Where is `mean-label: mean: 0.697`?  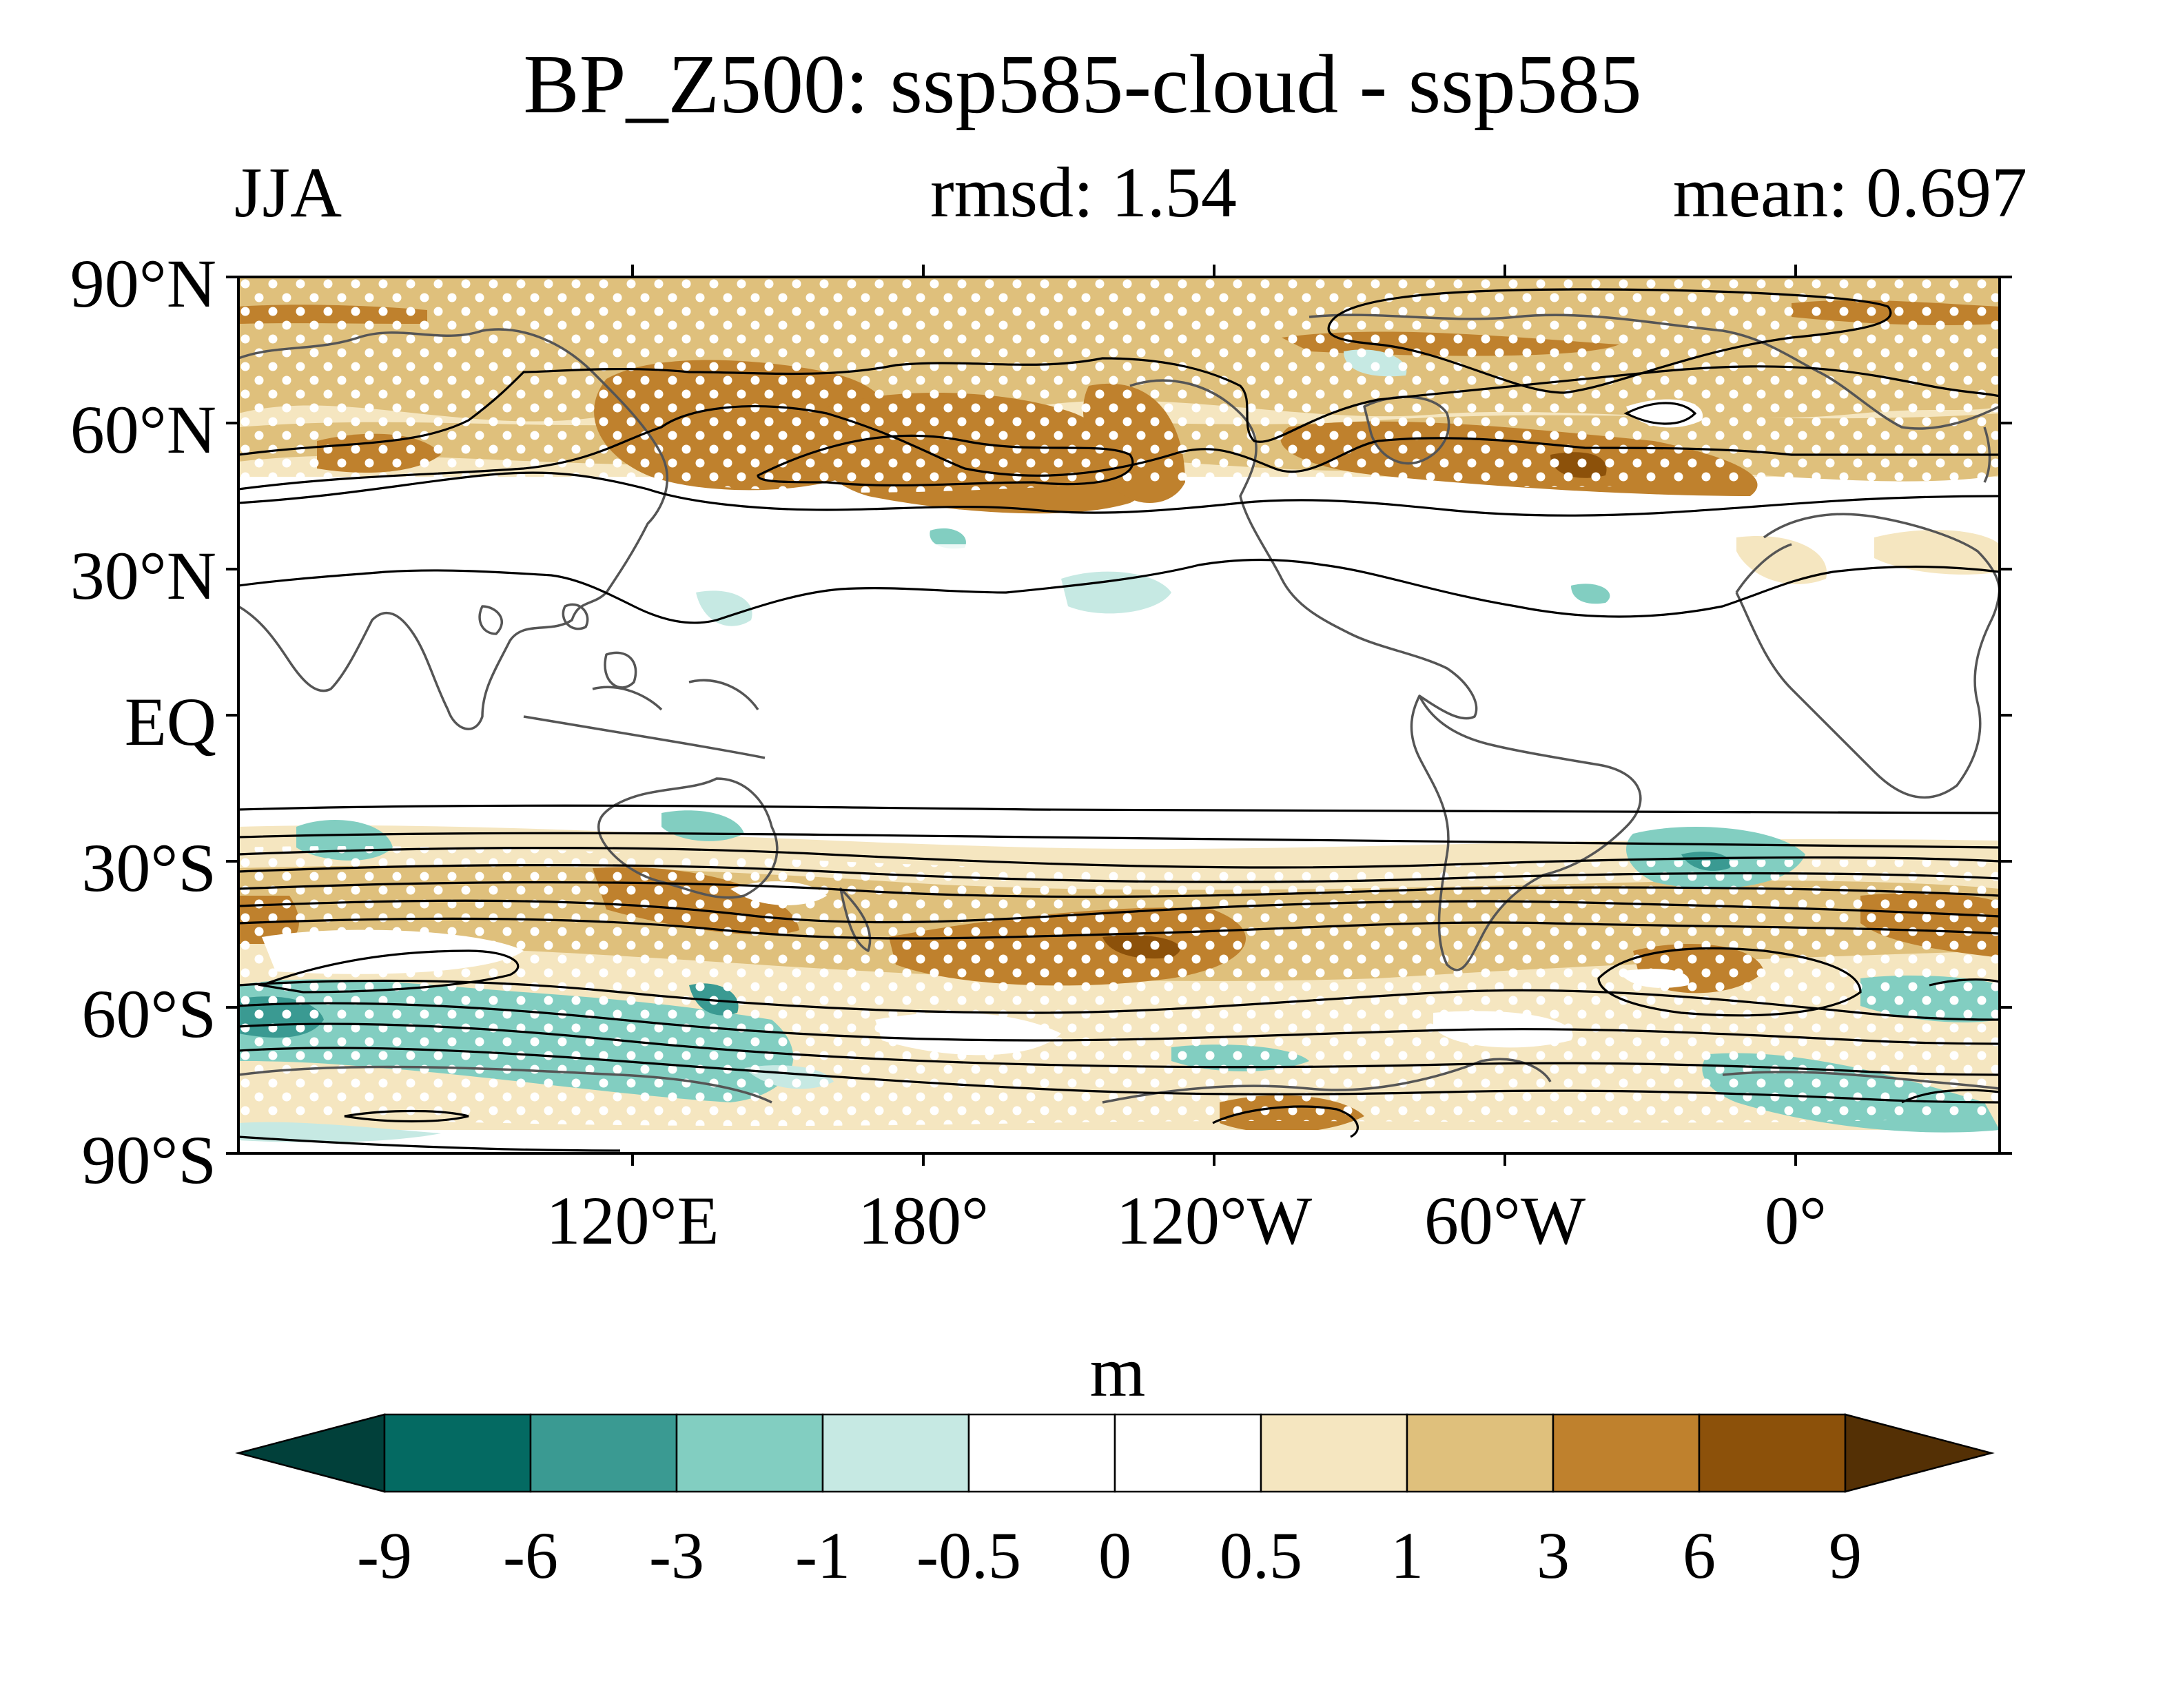 mean-label: mean: 0.697 is located at coordinates (1849, 192).